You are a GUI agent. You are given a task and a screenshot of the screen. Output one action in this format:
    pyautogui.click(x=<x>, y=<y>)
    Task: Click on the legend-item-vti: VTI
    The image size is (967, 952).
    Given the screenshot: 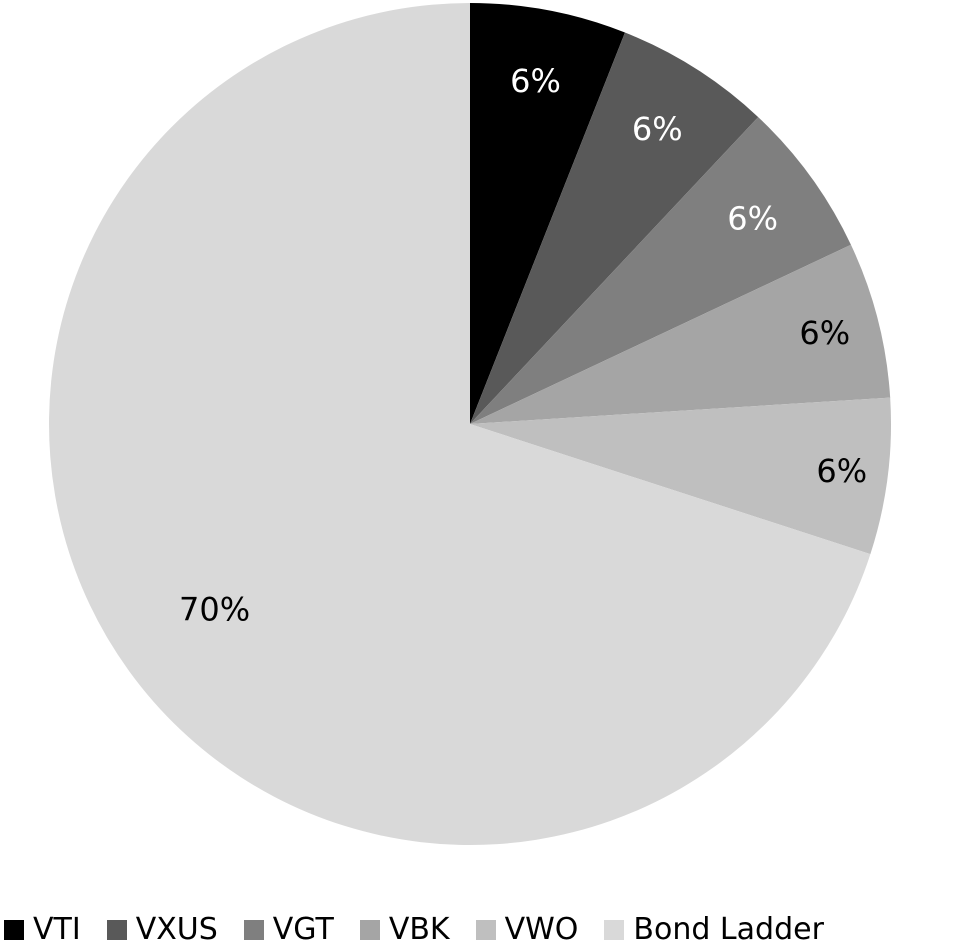 What is the action you would take?
    pyautogui.click(x=42, y=930)
    